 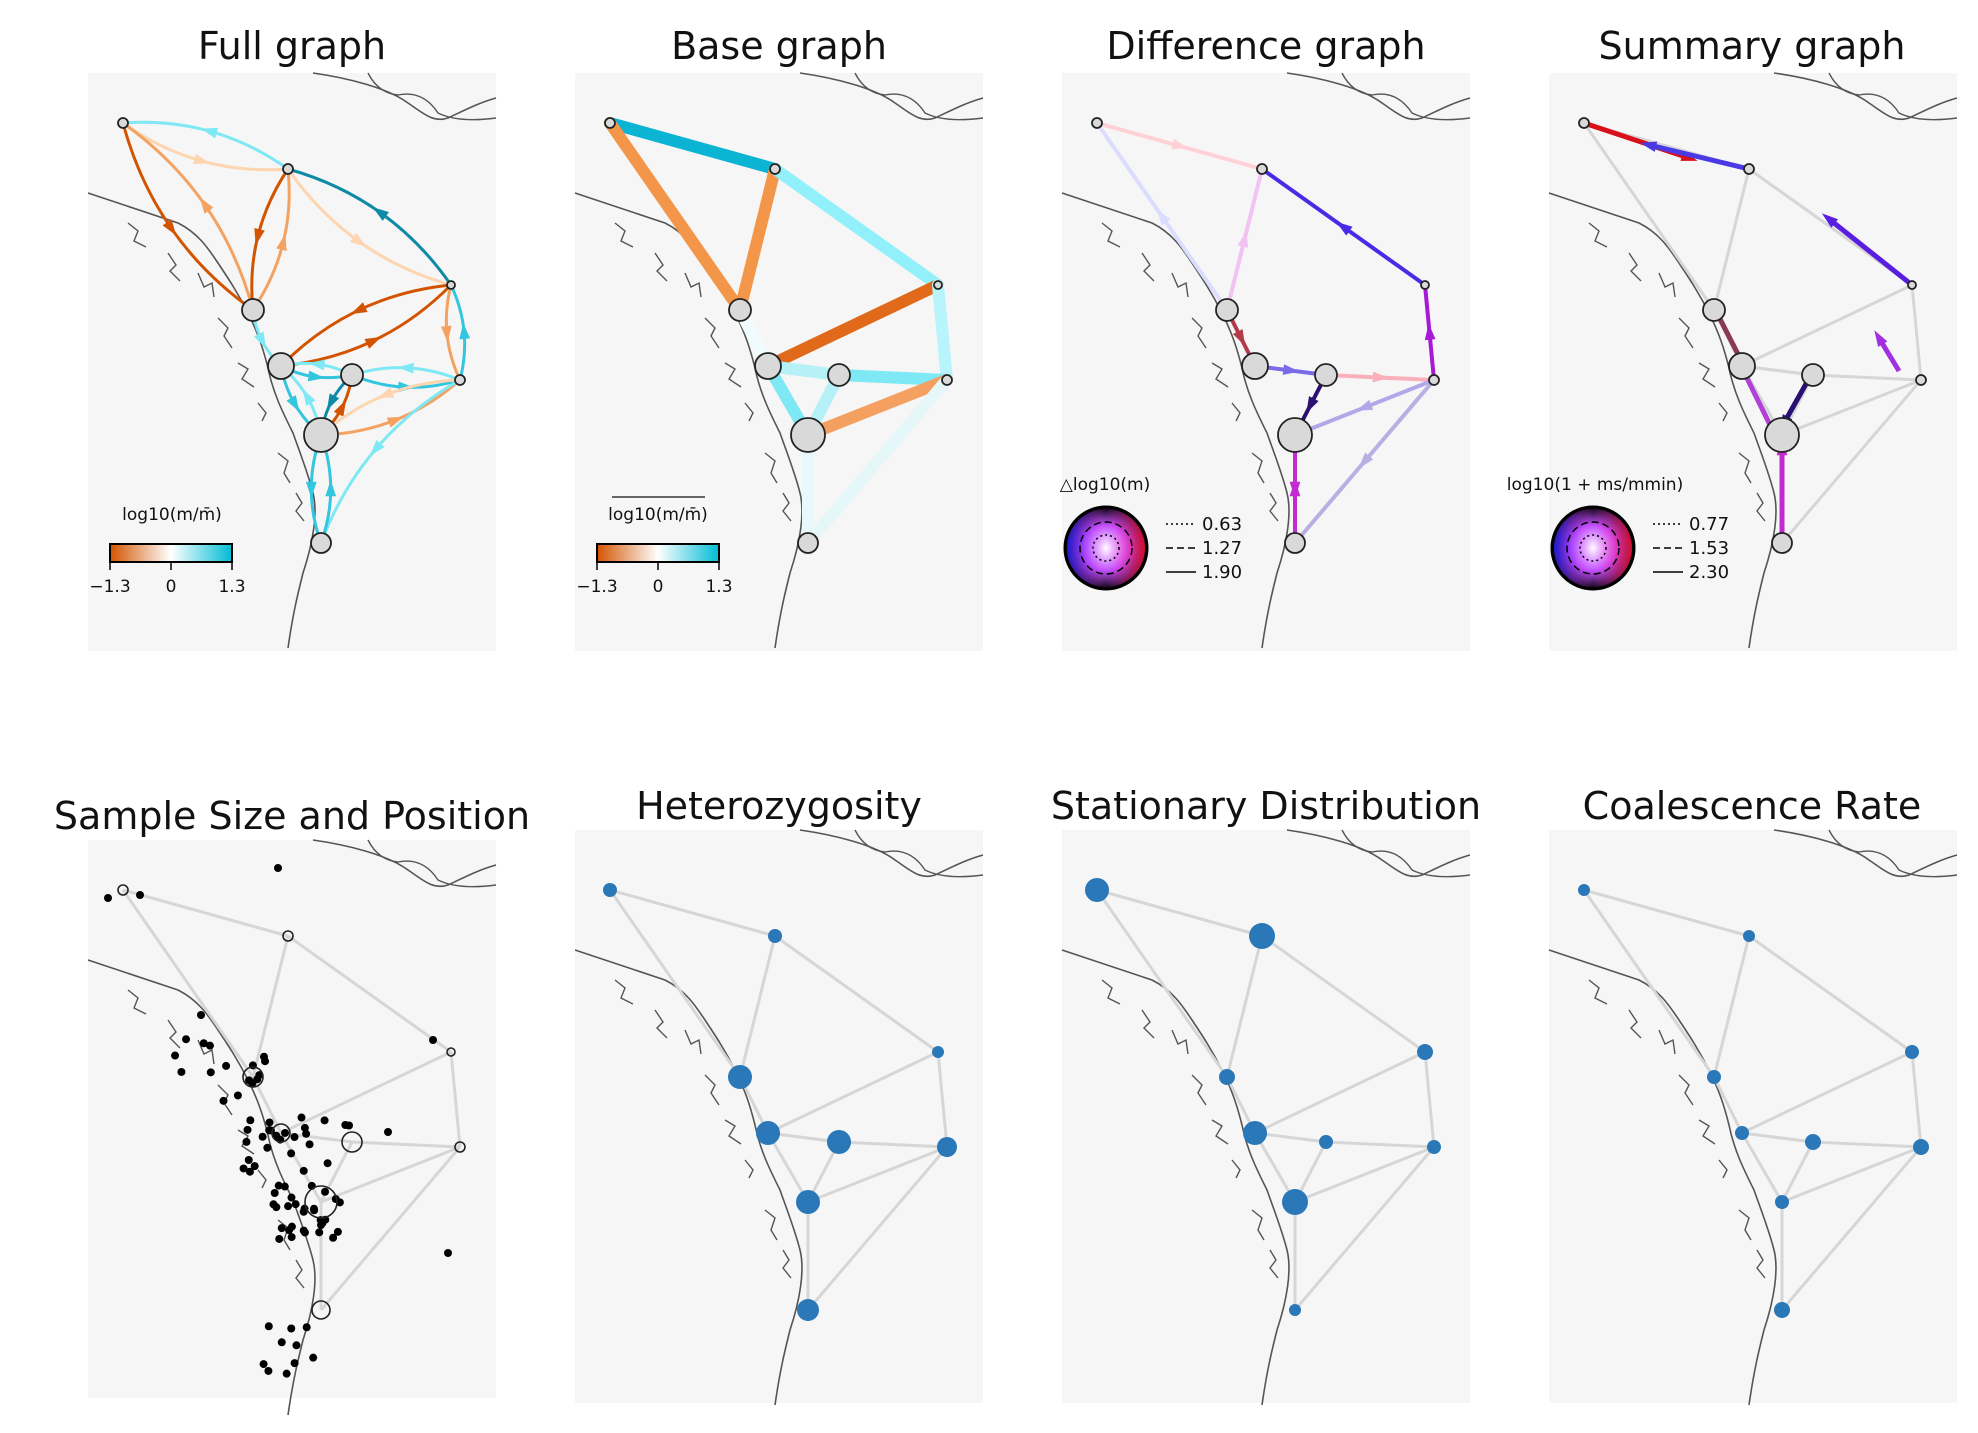 I want to click on colorbar-tick-label: 0, so click(x=171, y=587).